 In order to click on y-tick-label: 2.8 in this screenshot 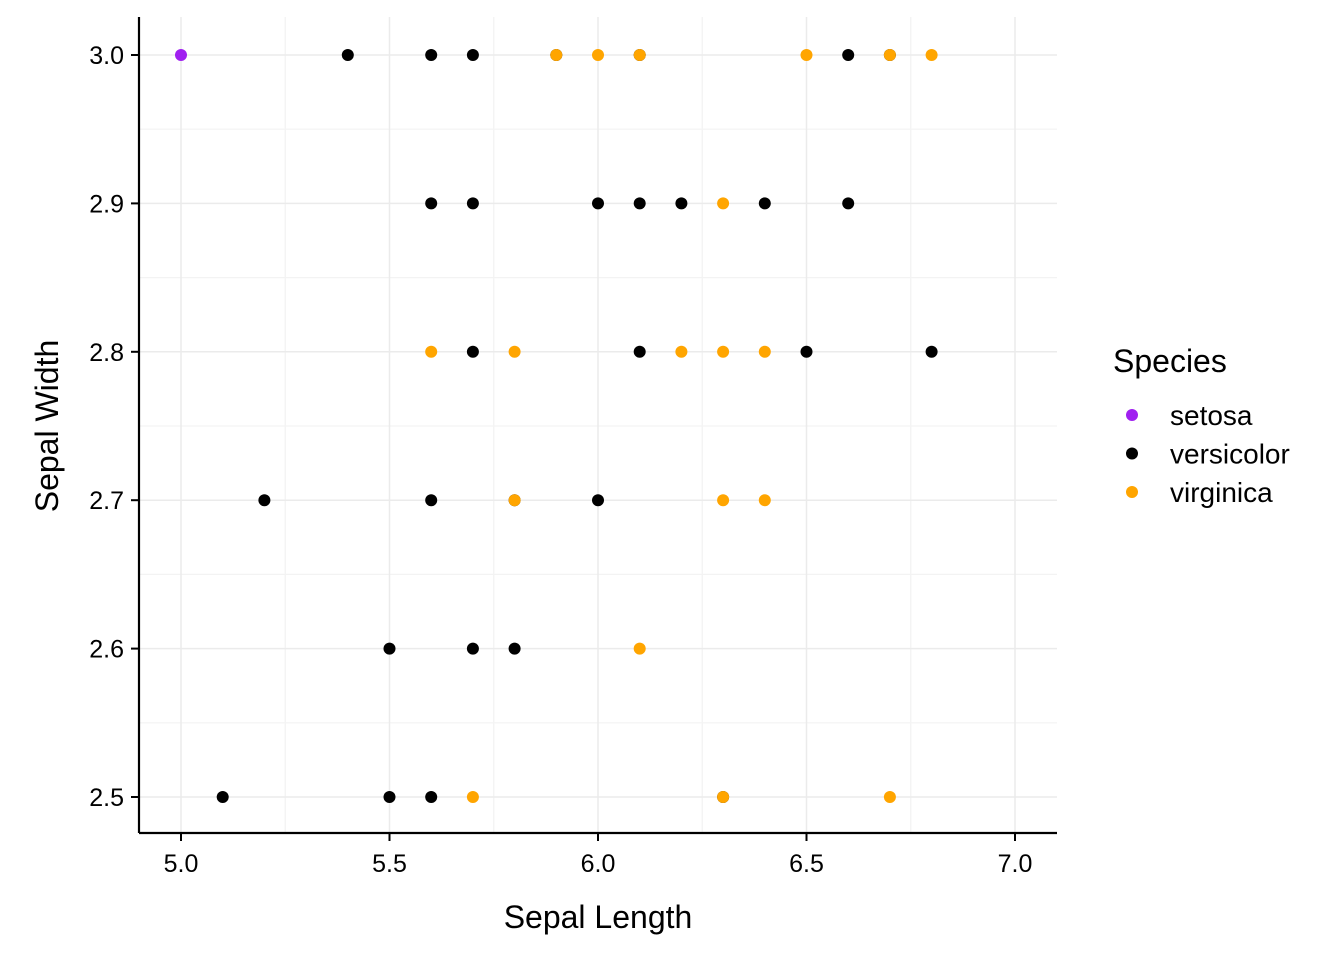, I will do `click(106, 353)`.